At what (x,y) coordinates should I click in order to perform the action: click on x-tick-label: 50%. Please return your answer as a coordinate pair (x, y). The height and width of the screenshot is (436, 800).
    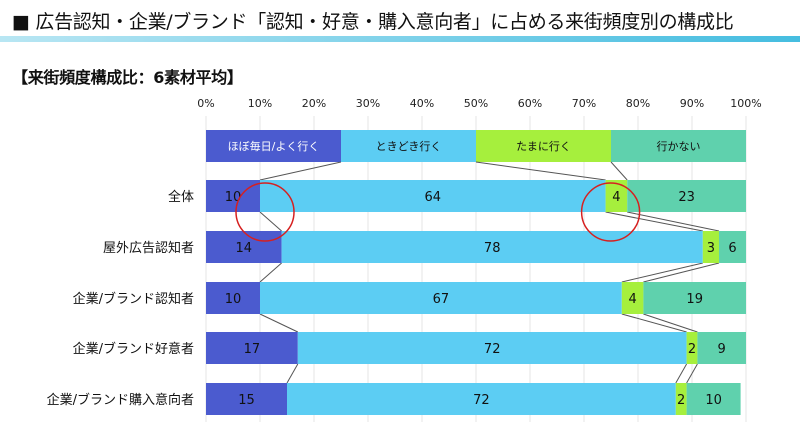
    Looking at the image, I should click on (476, 103).